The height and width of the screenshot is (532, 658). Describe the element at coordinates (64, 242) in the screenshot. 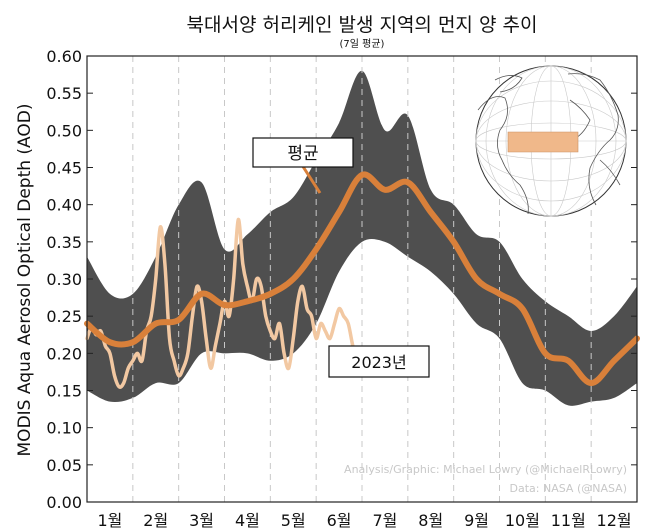

I see `y-tick-label: 0.35` at that location.